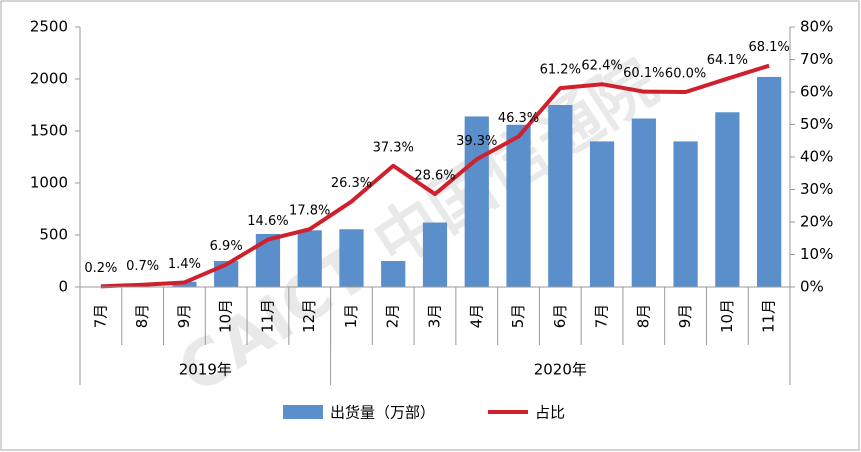  I want to click on value-label: 1.4%, so click(184, 264).